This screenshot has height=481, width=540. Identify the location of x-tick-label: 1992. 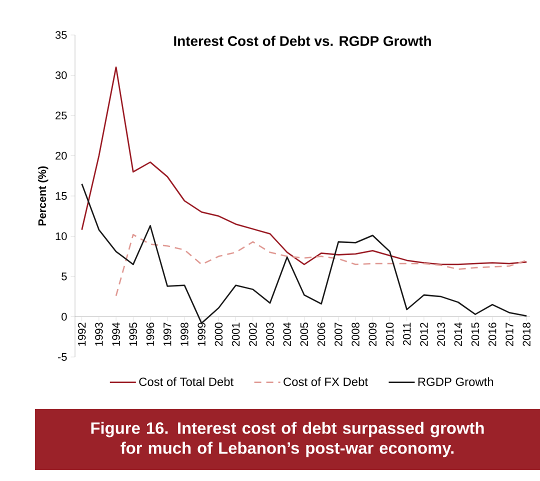
(82, 334).